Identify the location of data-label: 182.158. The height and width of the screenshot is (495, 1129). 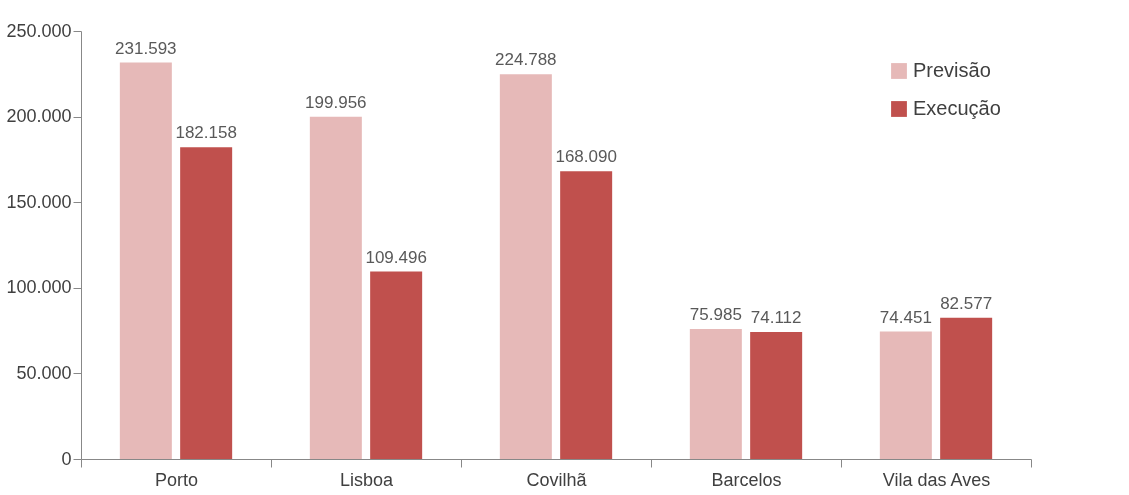
(206, 133).